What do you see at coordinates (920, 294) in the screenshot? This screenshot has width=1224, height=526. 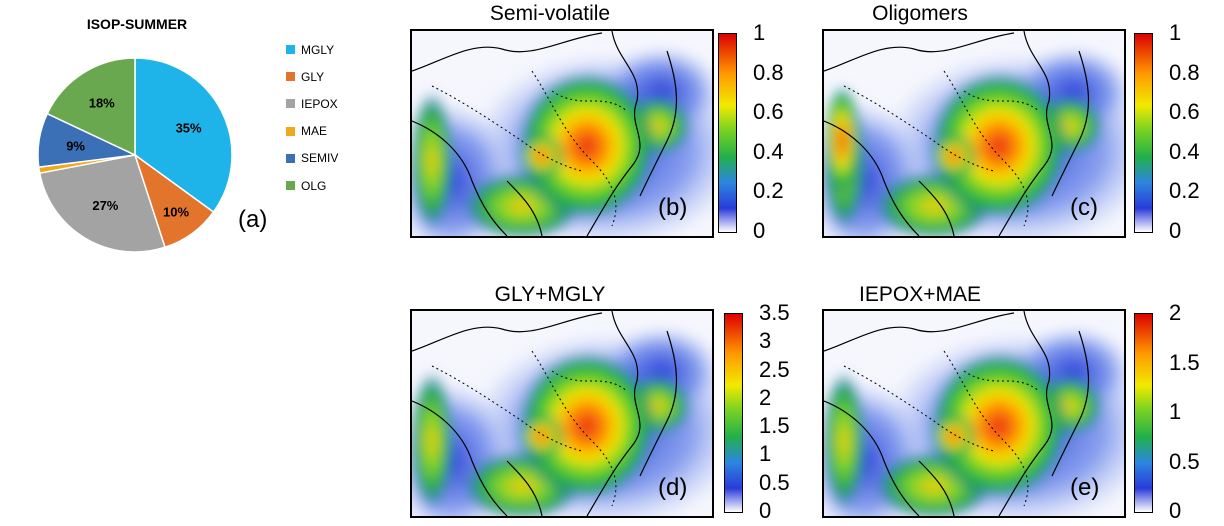 I see `panel-e-title: IEPOX+MAE` at bounding box center [920, 294].